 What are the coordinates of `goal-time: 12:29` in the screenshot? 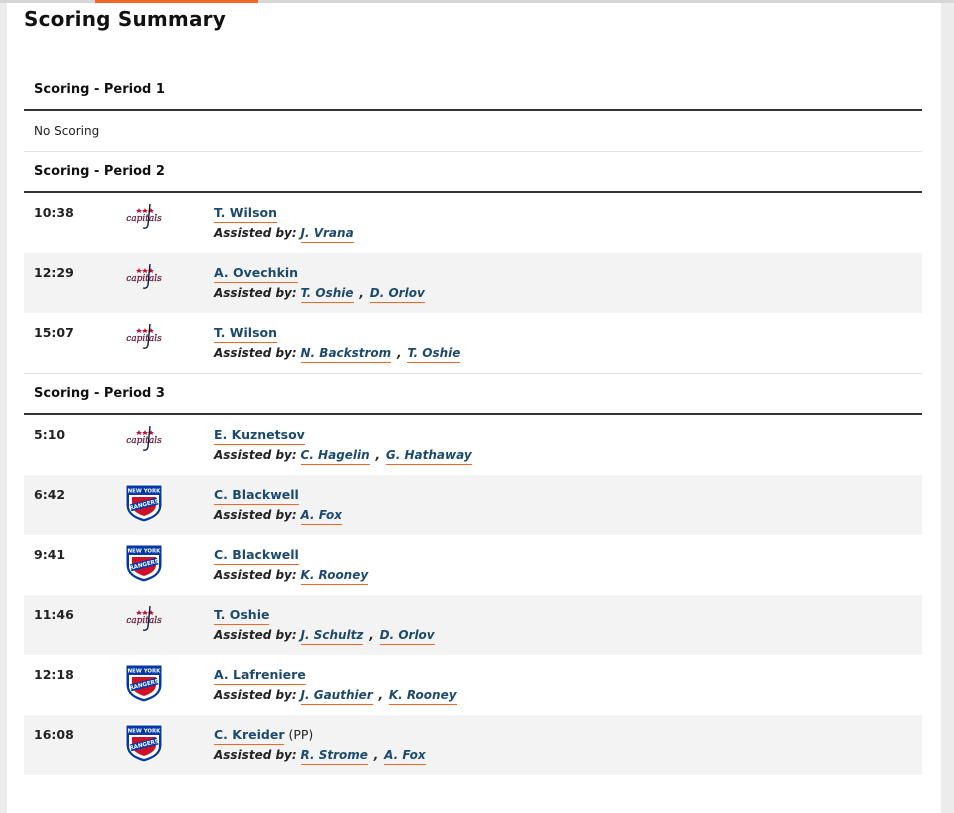 It's located at (54, 272).